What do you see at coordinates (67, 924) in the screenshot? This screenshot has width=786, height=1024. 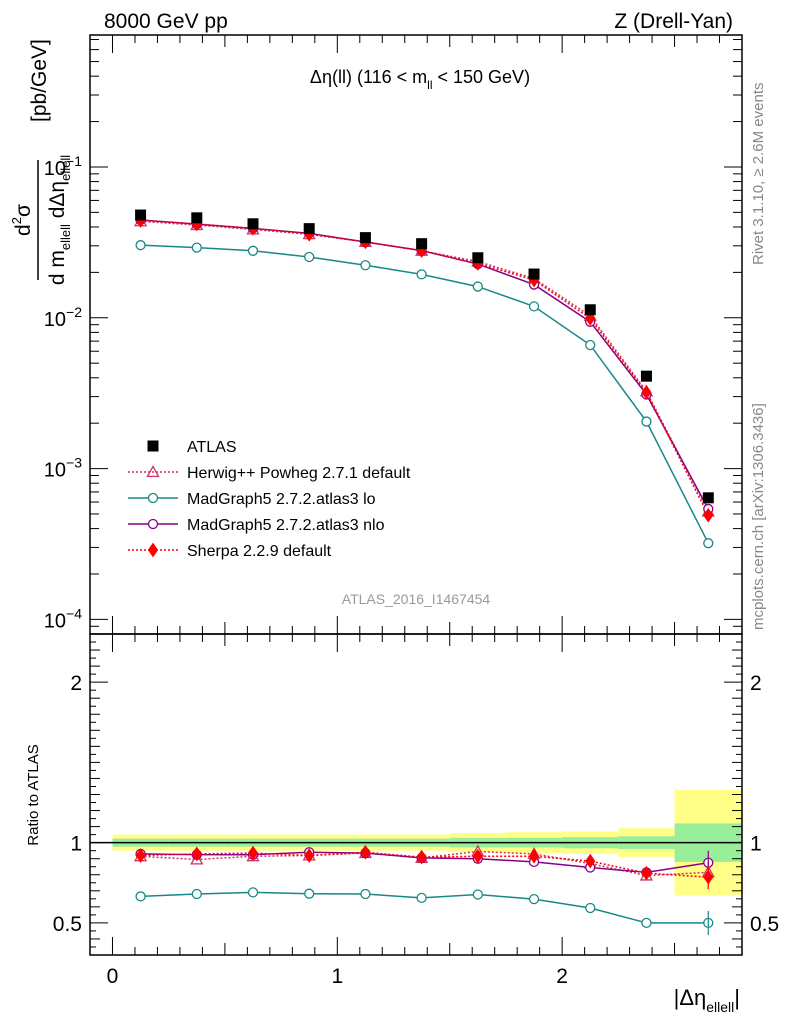 I see `ratio-y-tick-label-left: 0.5` at bounding box center [67, 924].